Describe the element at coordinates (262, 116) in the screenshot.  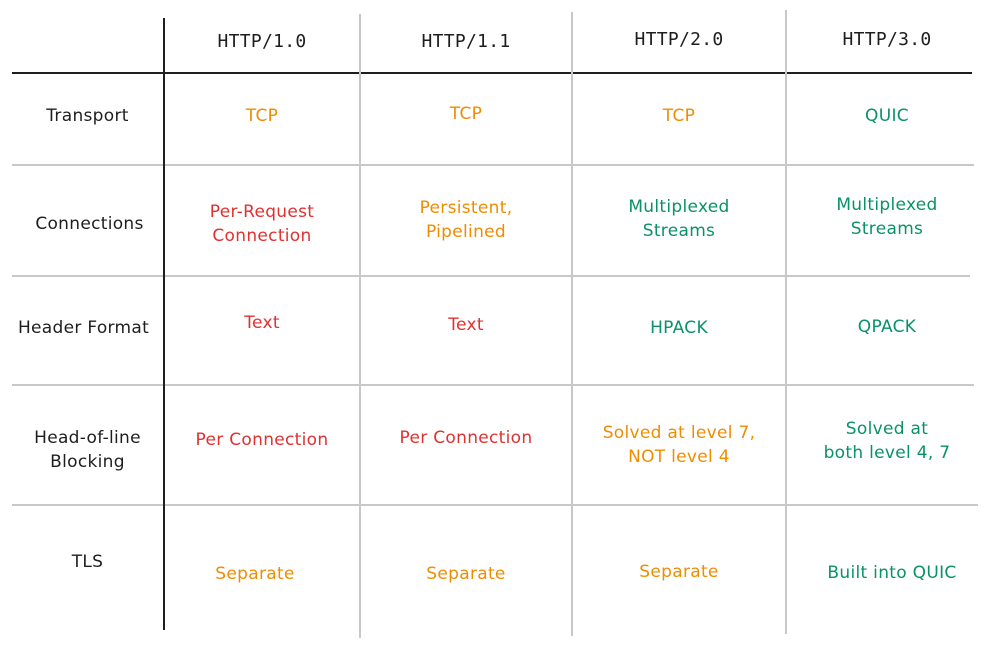
I see `cell-transport-http10: TCP` at that location.